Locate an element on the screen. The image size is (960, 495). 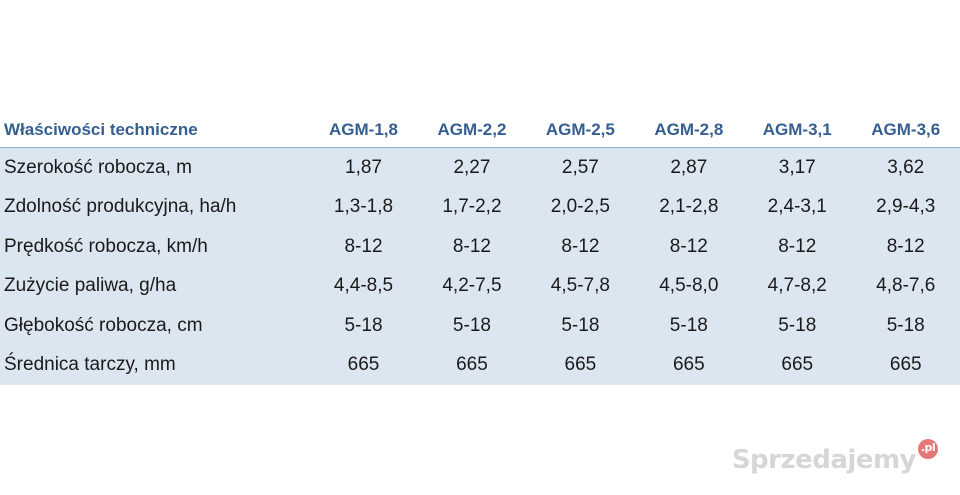
table-cell: 4,2-7,5 is located at coordinates (472, 286).